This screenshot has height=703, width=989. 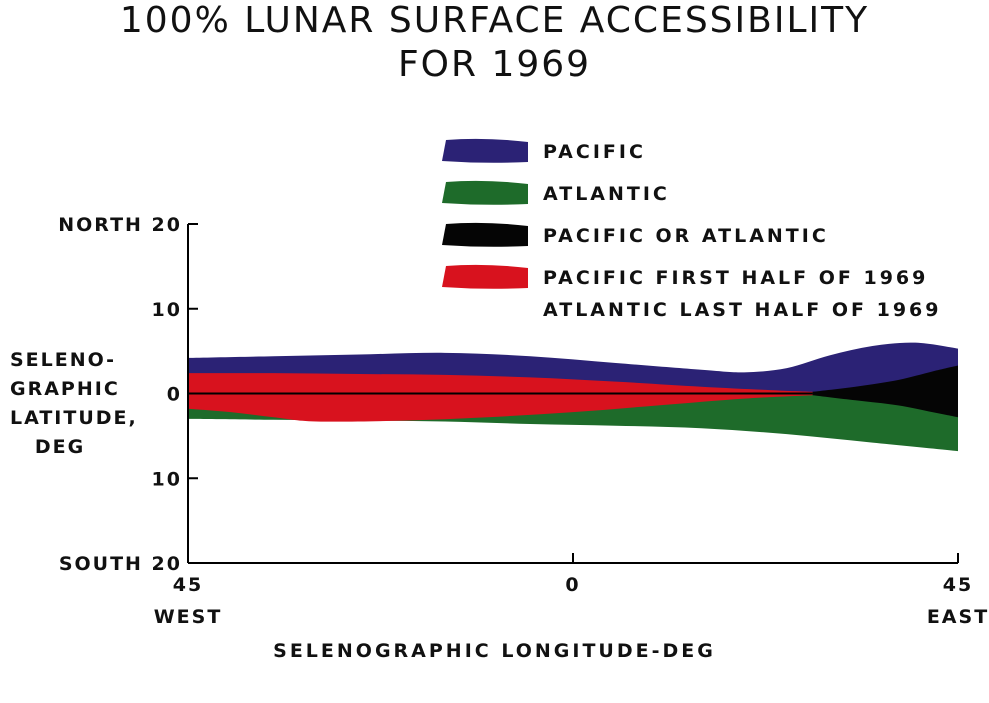 What do you see at coordinates (500, 397) in the screenshot?
I see `region-split` at bounding box center [500, 397].